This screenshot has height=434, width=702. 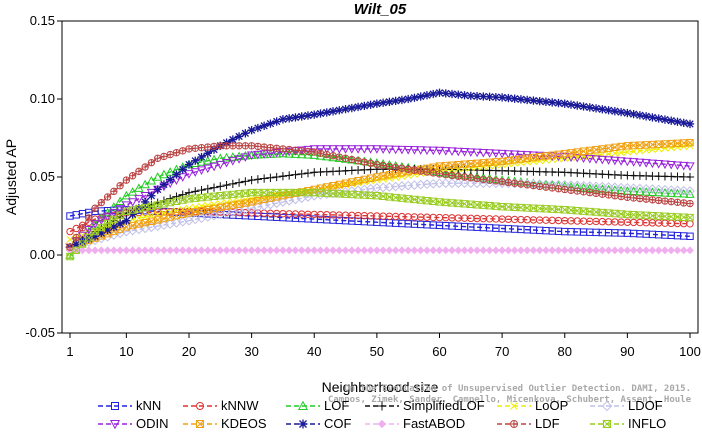 I want to click on x-tick-label: 1, so click(x=69, y=351).